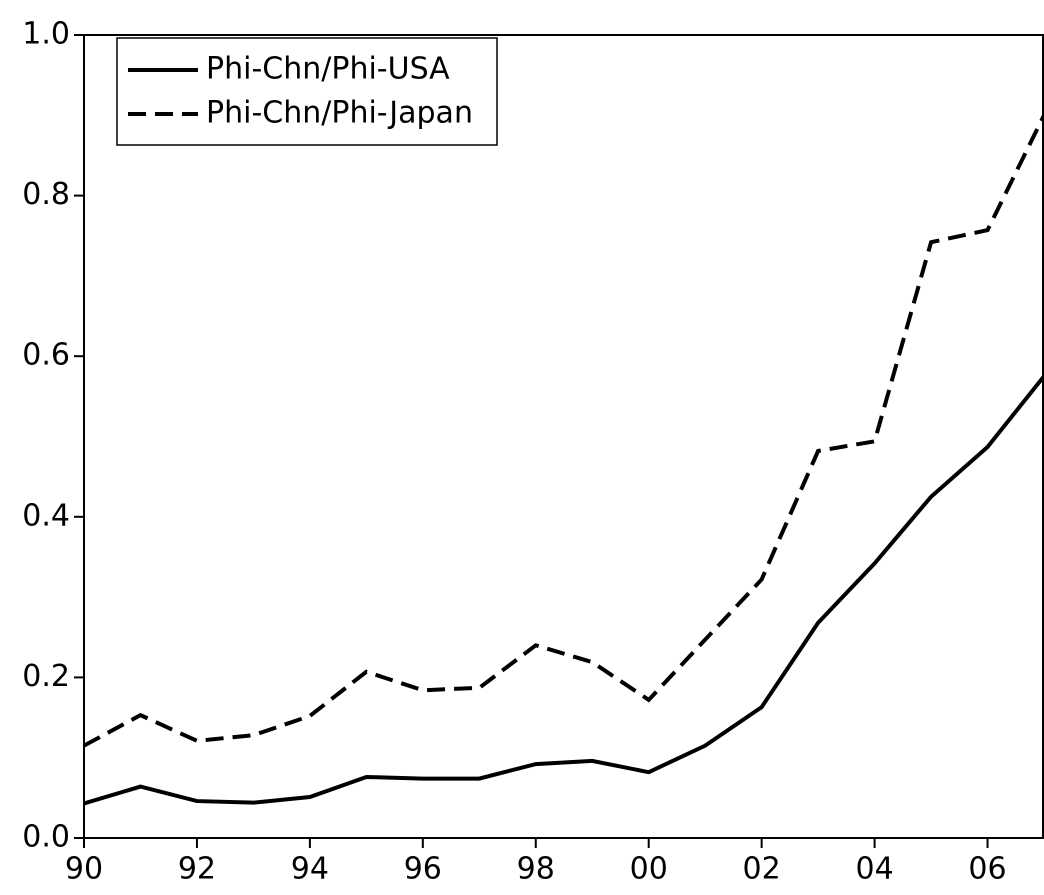 The height and width of the screenshot is (895, 1044). Describe the element at coordinates (46, 194) in the screenshot. I see `y-tick-label: 0.8` at that location.